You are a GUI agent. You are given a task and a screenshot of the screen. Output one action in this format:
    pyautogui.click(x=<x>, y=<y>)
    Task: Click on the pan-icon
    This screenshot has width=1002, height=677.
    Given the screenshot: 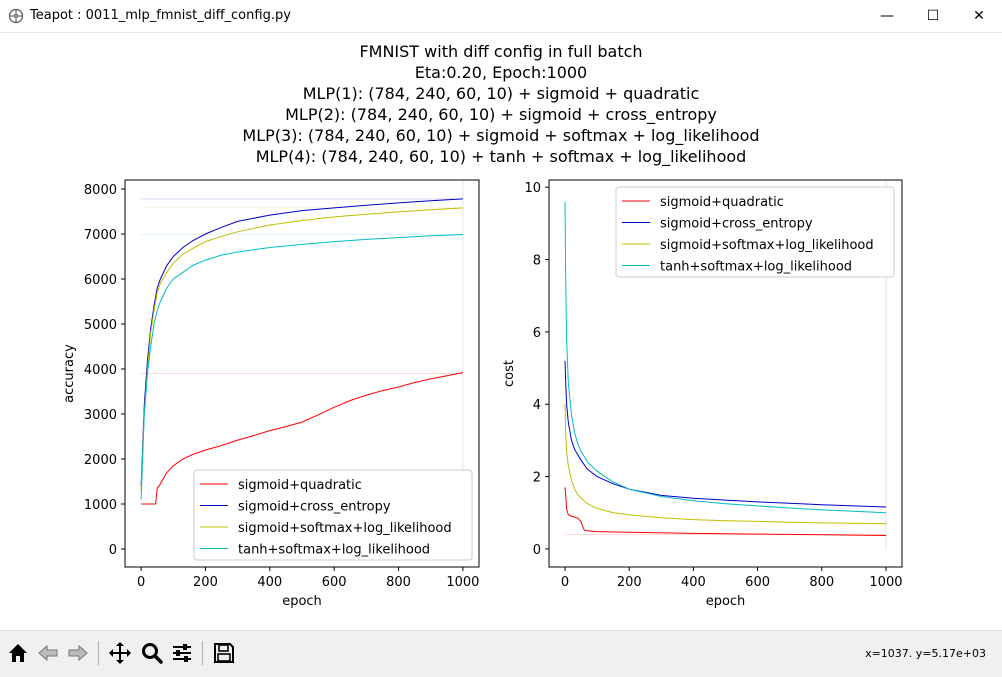 What is the action you would take?
    pyautogui.click(x=120, y=653)
    